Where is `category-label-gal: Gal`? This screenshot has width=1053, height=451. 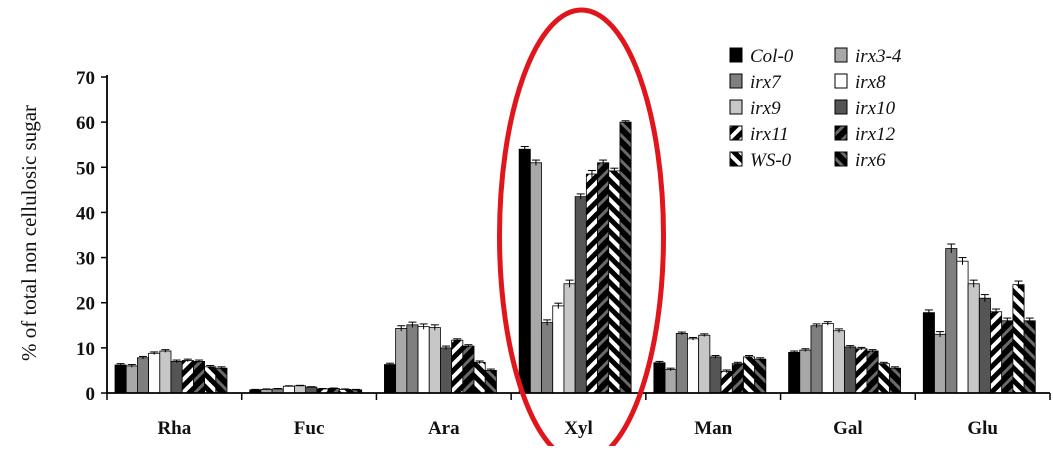 category-label-gal: Gal is located at coordinates (848, 428).